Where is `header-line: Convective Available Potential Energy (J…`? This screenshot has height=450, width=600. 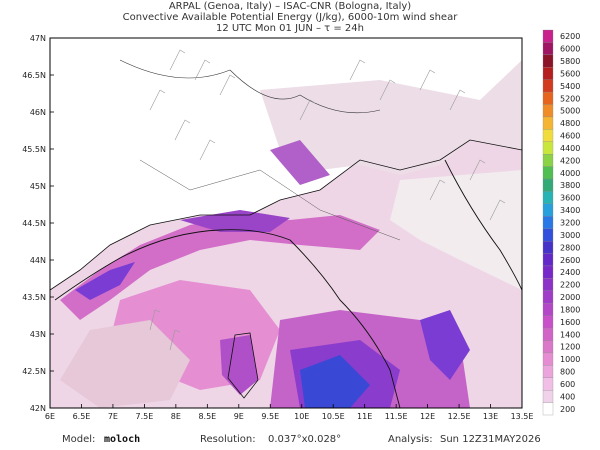 header-line: Convective Available Potential Energy (J… is located at coordinates (291, 17).